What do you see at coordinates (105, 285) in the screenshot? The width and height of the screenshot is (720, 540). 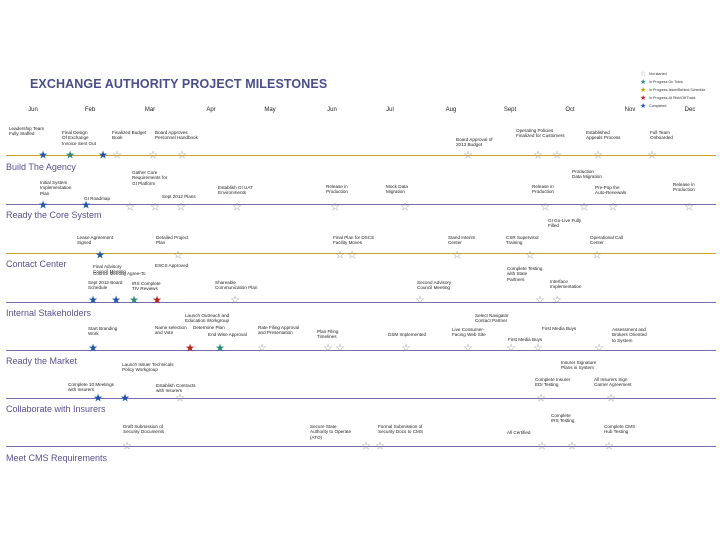 I see `milestone-note: Sept 2012 Board Schedule` at bounding box center [105, 285].